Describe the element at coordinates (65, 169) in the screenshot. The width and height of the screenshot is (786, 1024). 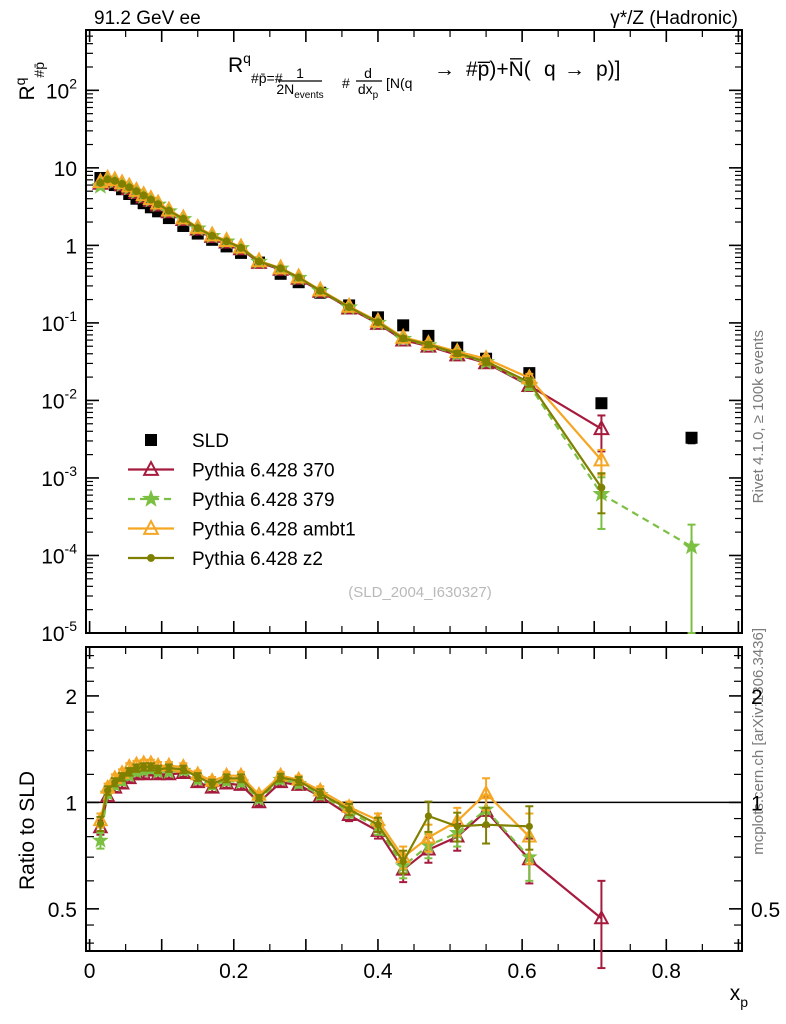
I see `y-tick-label-main: 10` at that location.